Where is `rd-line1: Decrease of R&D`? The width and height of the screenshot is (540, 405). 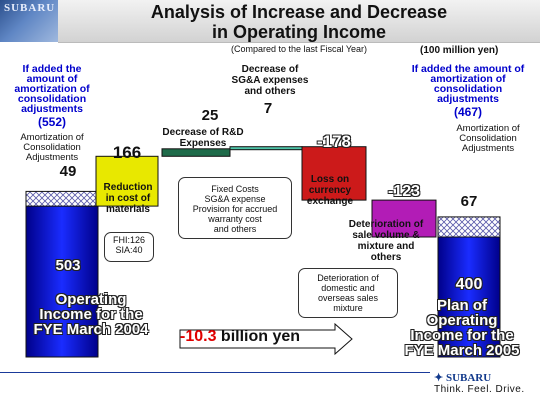 rd-line1: Decrease of R&D is located at coordinates (203, 132).